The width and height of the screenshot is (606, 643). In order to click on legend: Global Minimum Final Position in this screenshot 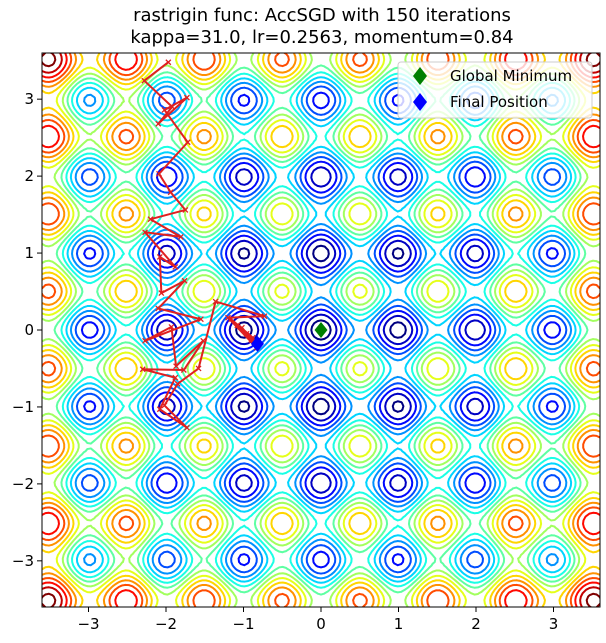, I will do `click(495, 90)`.